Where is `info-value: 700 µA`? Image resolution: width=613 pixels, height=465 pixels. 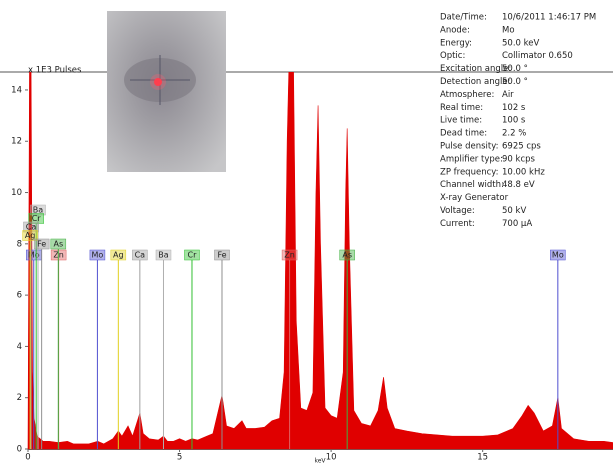 info-value: 700 µA is located at coordinates (517, 224).